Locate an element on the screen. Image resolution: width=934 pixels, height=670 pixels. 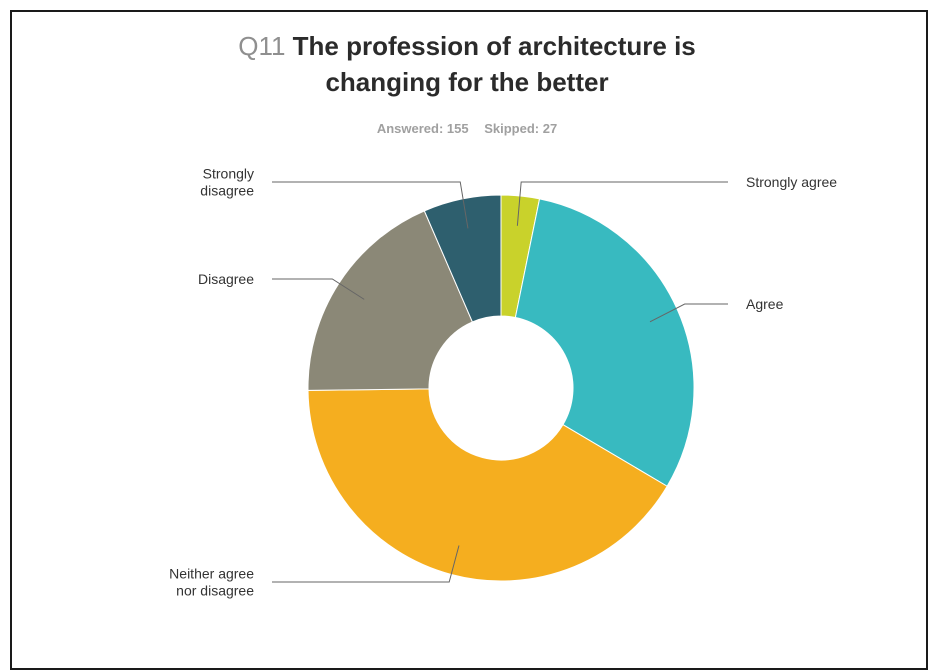
label-strongly-agree: Strongly agree is located at coordinates (791, 182).